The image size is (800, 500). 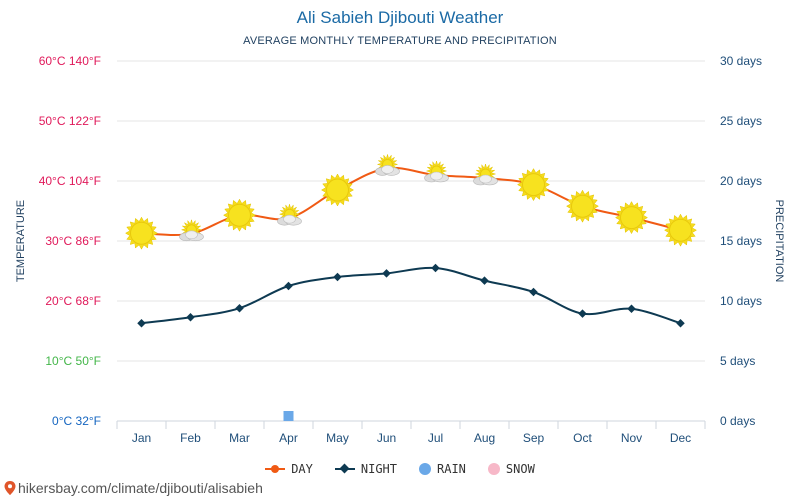 What do you see at coordinates (378, 469) in the screenshot?
I see `legend-label-night: NIGHT` at bounding box center [378, 469].